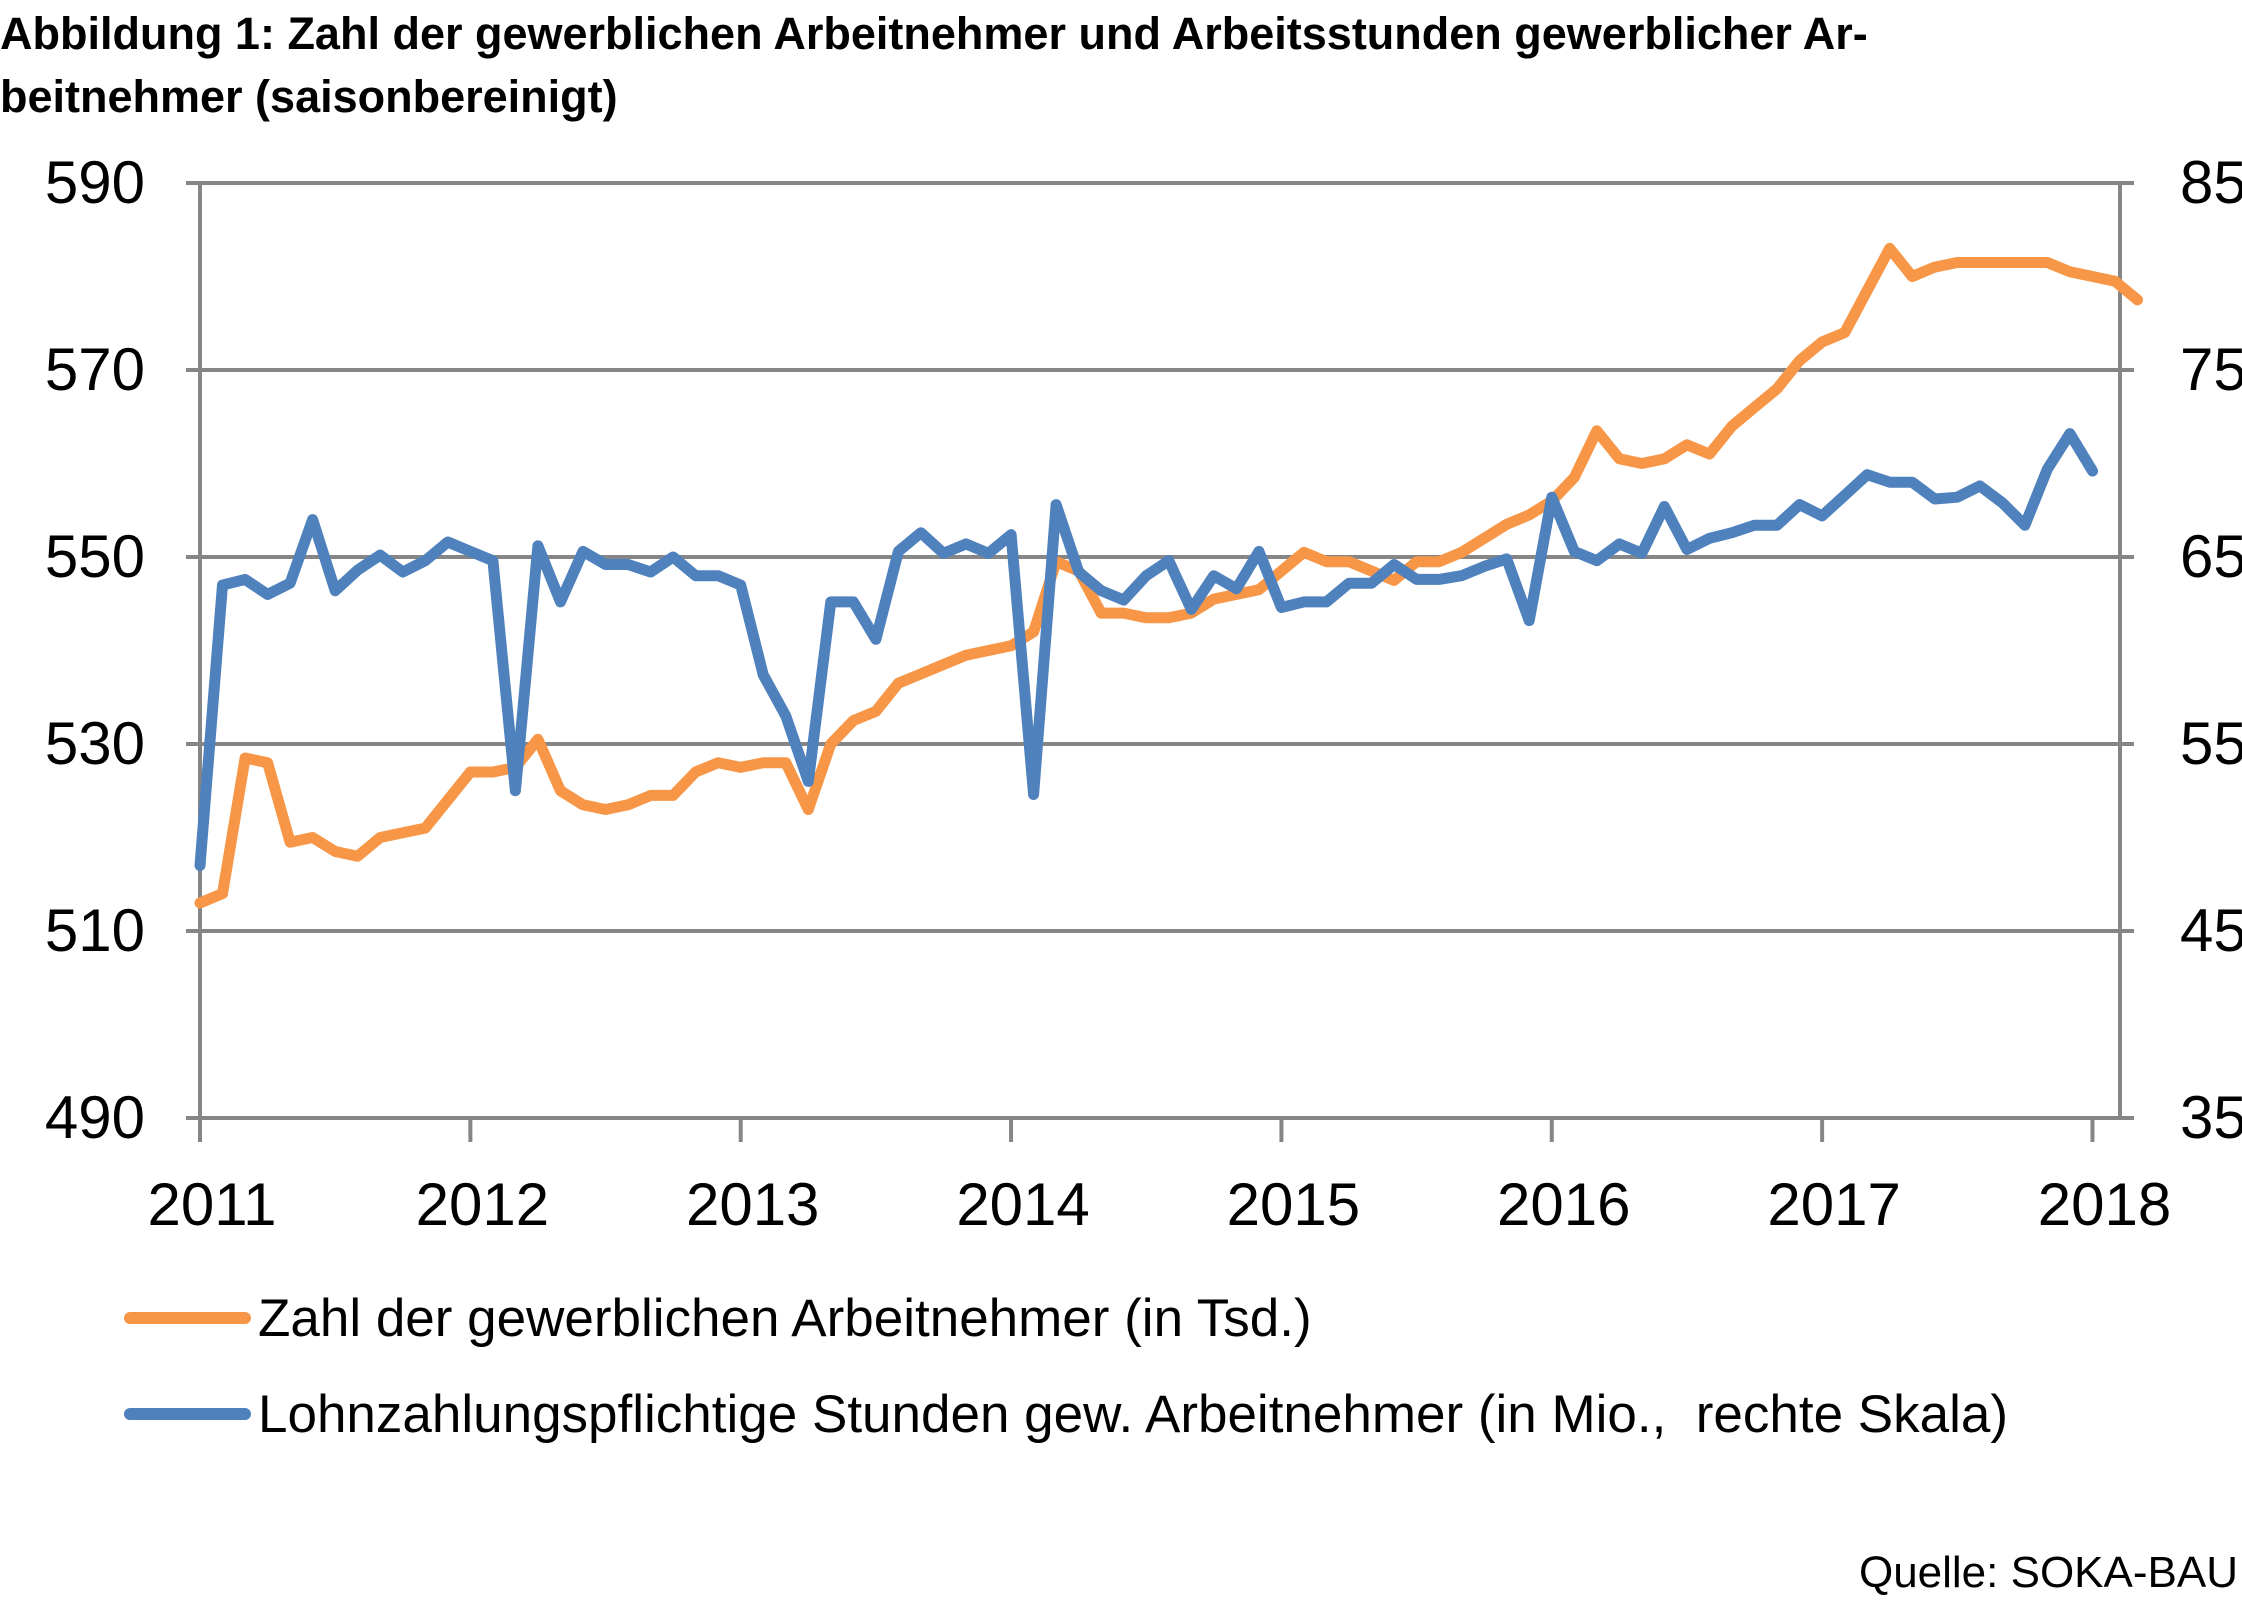 The image size is (2242, 1602). Describe the element at coordinates (2211, 182) in the screenshot. I see `y-right-tick-label: 85` at that location.